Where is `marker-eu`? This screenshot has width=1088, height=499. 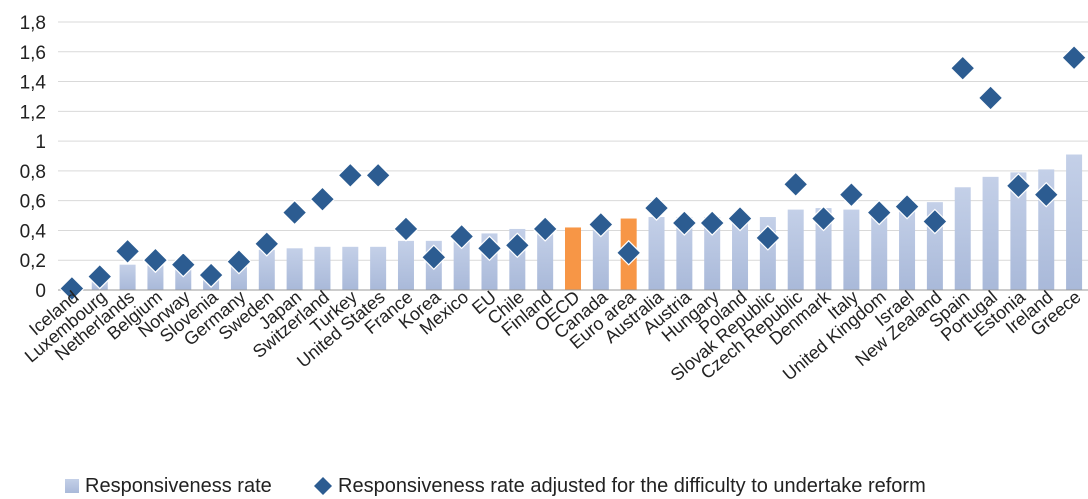 marker-eu is located at coordinates (489, 248).